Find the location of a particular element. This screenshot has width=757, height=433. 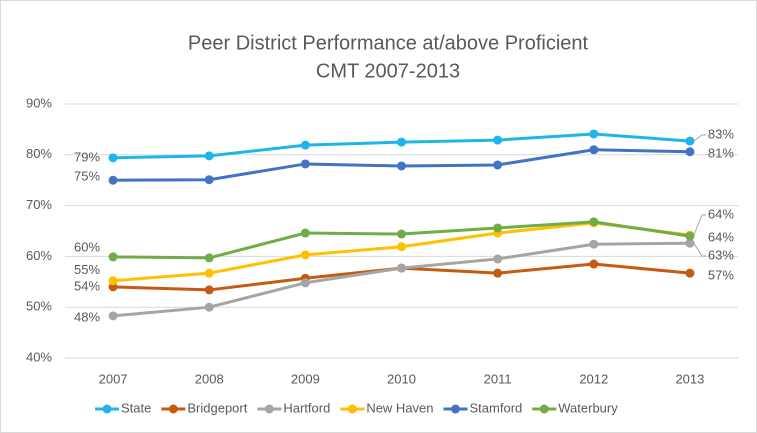

legend-label: Hartford is located at coordinates (306, 407).